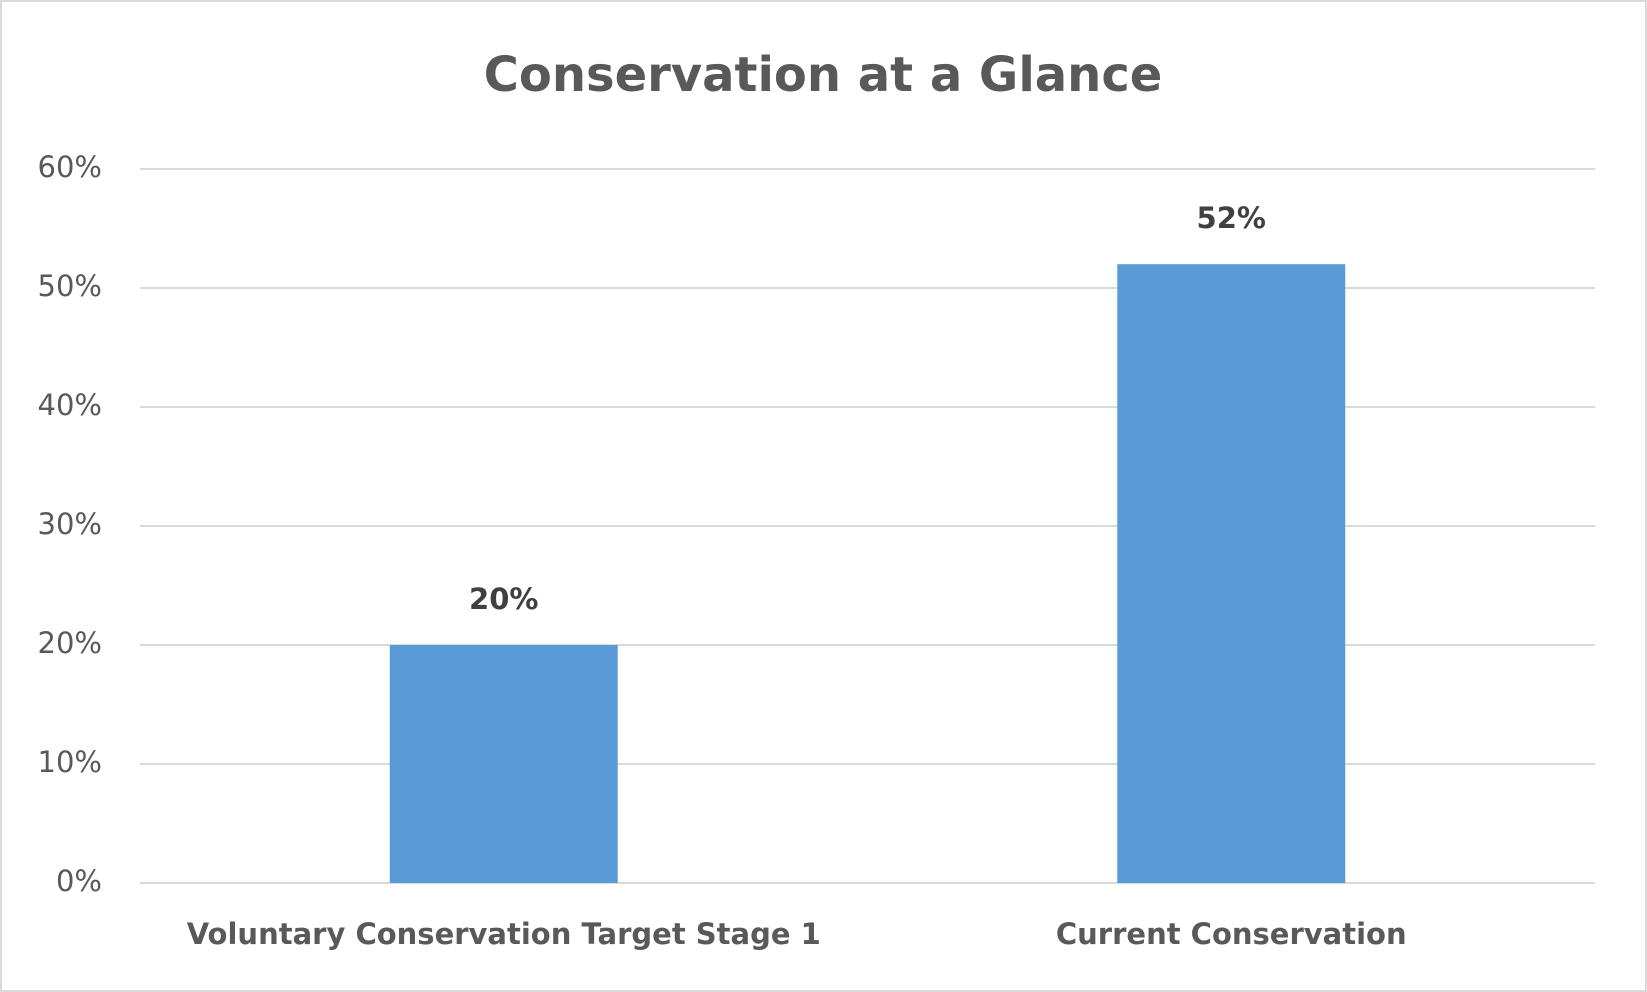 This screenshot has width=1647, height=992. What do you see at coordinates (504, 934) in the screenshot?
I see `x-tick-label: Voluntary Conservation Target Stage 1` at bounding box center [504, 934].